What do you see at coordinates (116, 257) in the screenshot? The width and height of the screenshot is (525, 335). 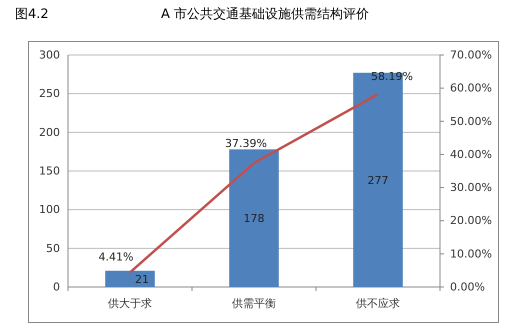 I see `data-label: 4.41%` at bounding box center [116, 257].